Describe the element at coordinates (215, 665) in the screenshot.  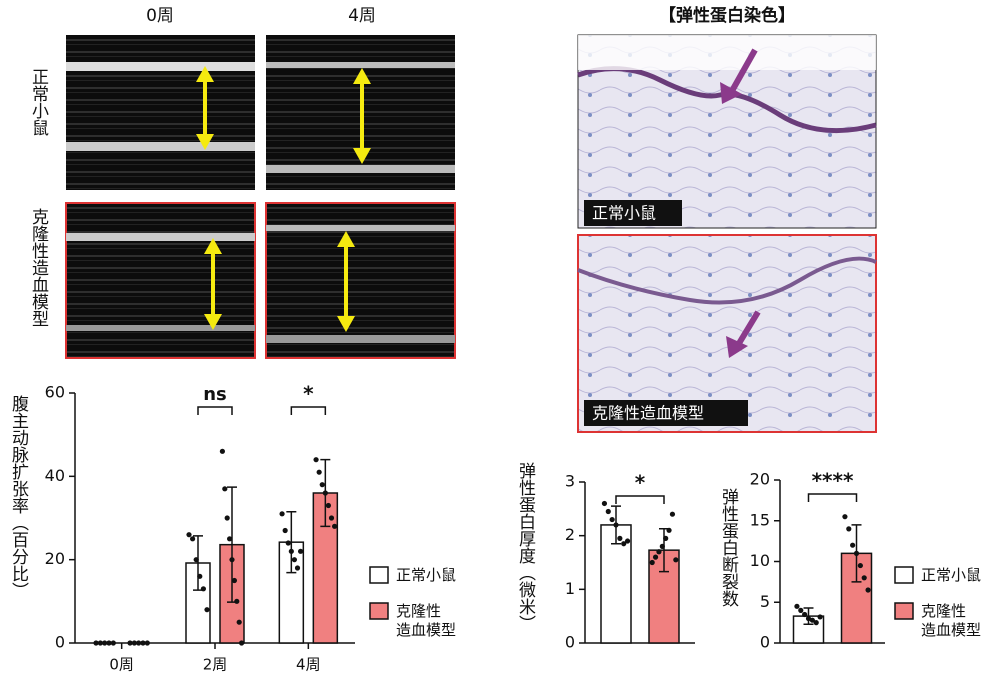
I see `x-tick-label: 2周` at that location.